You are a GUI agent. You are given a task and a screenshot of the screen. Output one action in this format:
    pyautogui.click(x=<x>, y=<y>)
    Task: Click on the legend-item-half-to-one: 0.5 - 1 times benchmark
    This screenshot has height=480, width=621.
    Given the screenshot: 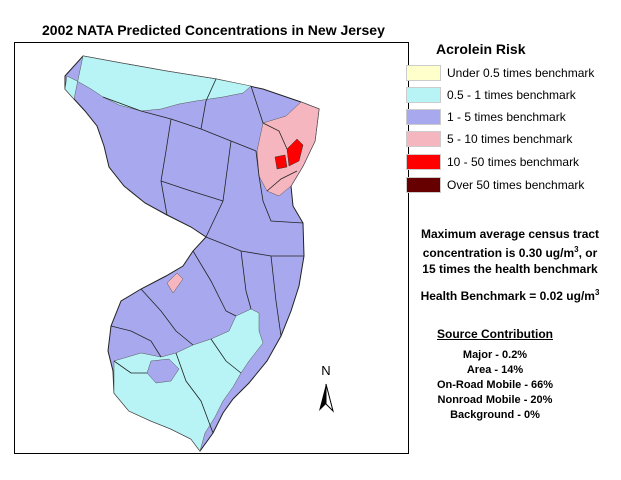 What is the action you would take?
    pyautogui.click(x=491, y=95)
    